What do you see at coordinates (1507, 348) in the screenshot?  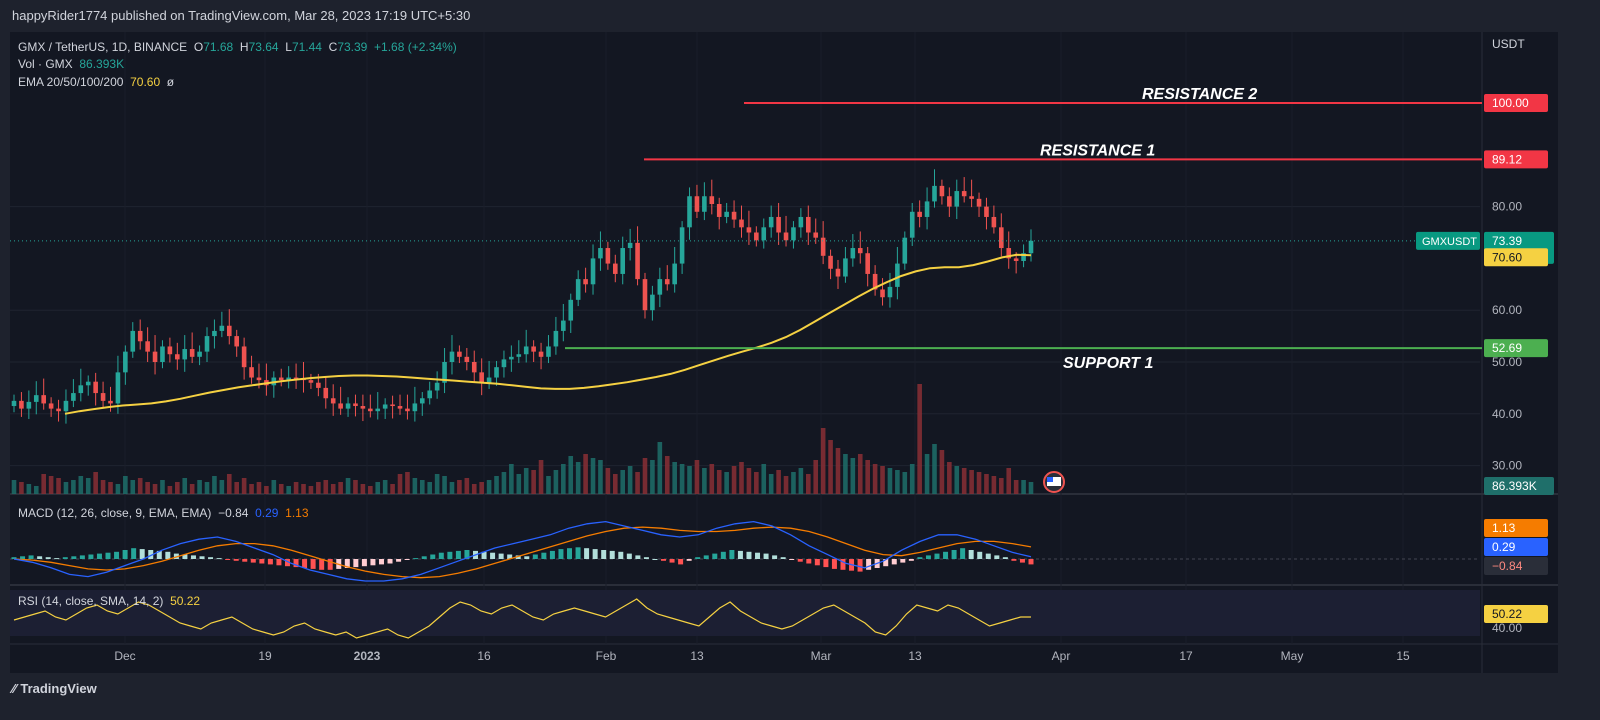 I see `support-1-tag: 52.69` at bounding box center [1507, 348].